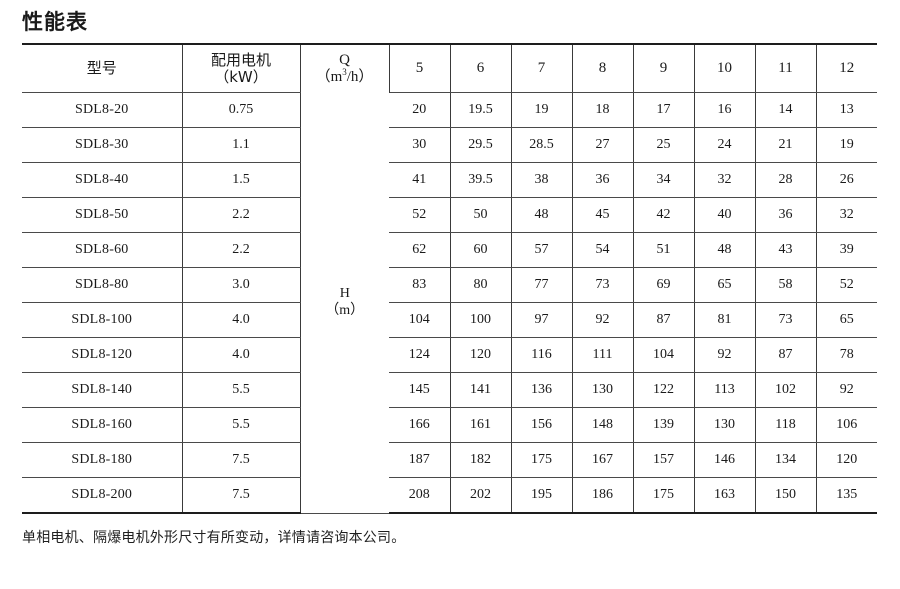 This screenshot has height=589, width=900. I want to click on cell-head-value: 92, so click(846, 390).